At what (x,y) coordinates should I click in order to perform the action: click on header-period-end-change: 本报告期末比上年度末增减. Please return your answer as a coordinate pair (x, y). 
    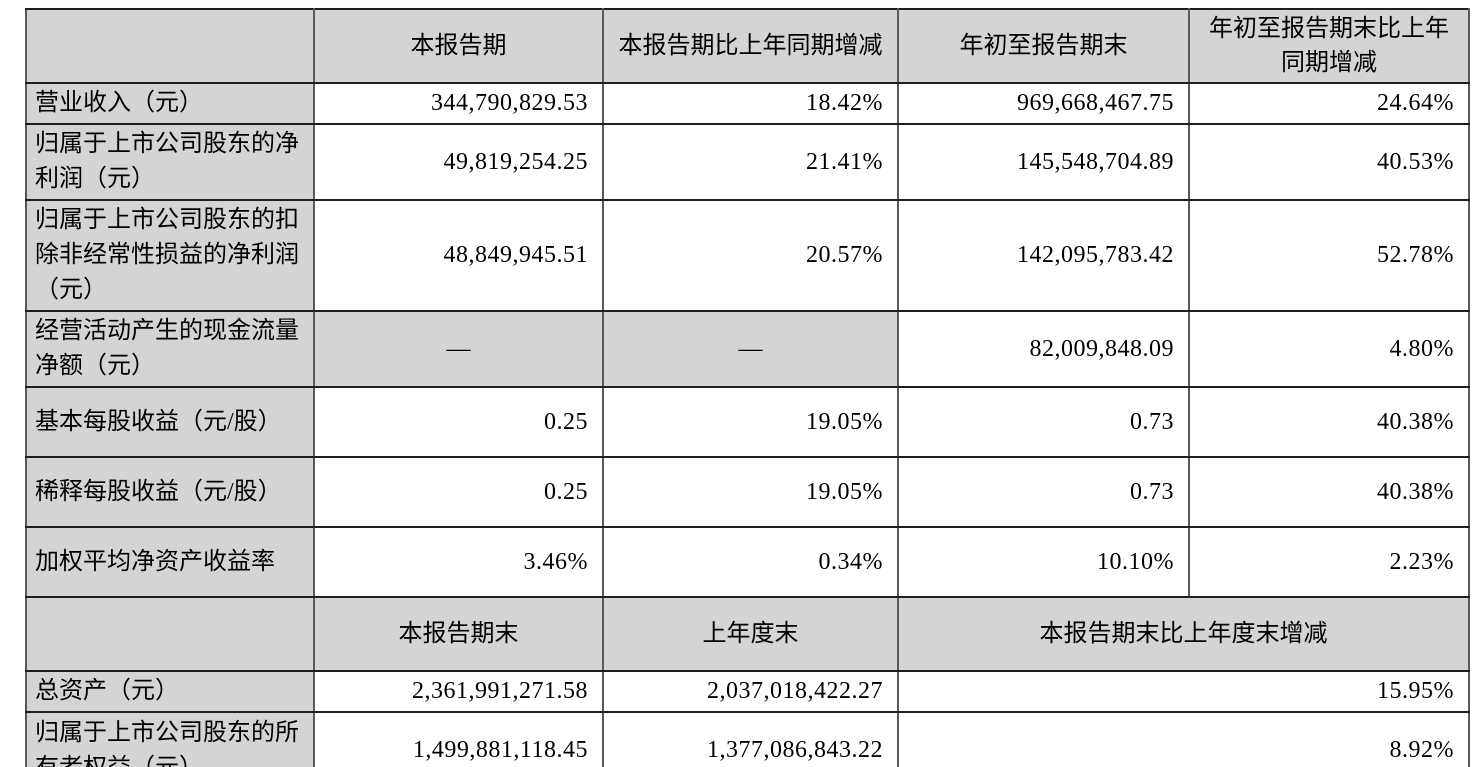
    Looking at the image, I should click on (1183, 634).